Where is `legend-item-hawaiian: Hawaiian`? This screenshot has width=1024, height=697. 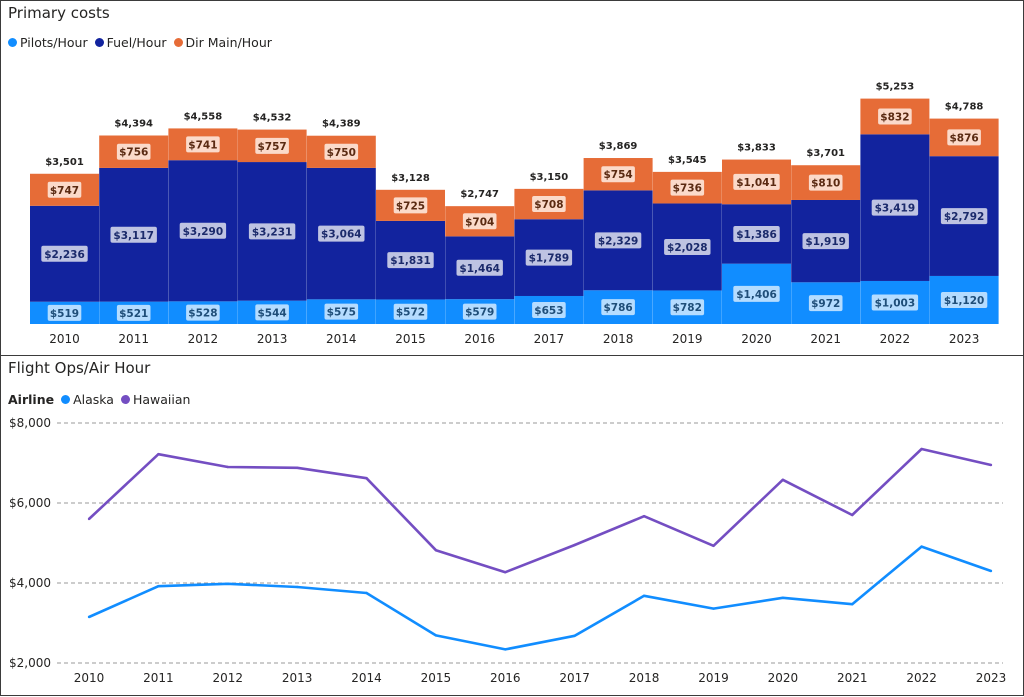
legend-item-hawaiian: Hawaiian is located at coordinates (155, 399).